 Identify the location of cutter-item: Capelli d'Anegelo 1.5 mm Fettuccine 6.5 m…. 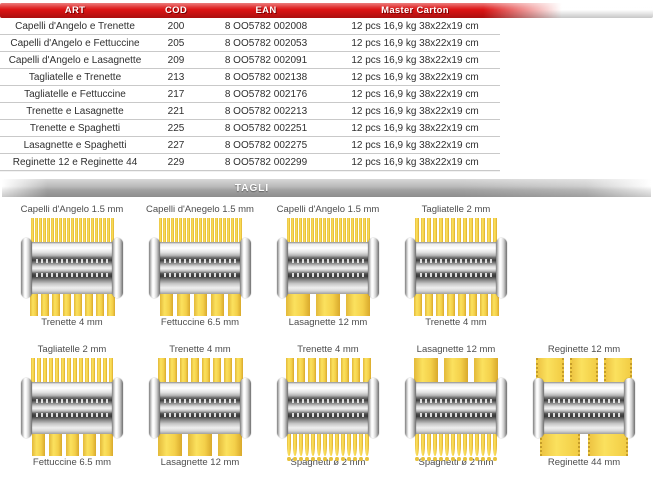
(200, 266).